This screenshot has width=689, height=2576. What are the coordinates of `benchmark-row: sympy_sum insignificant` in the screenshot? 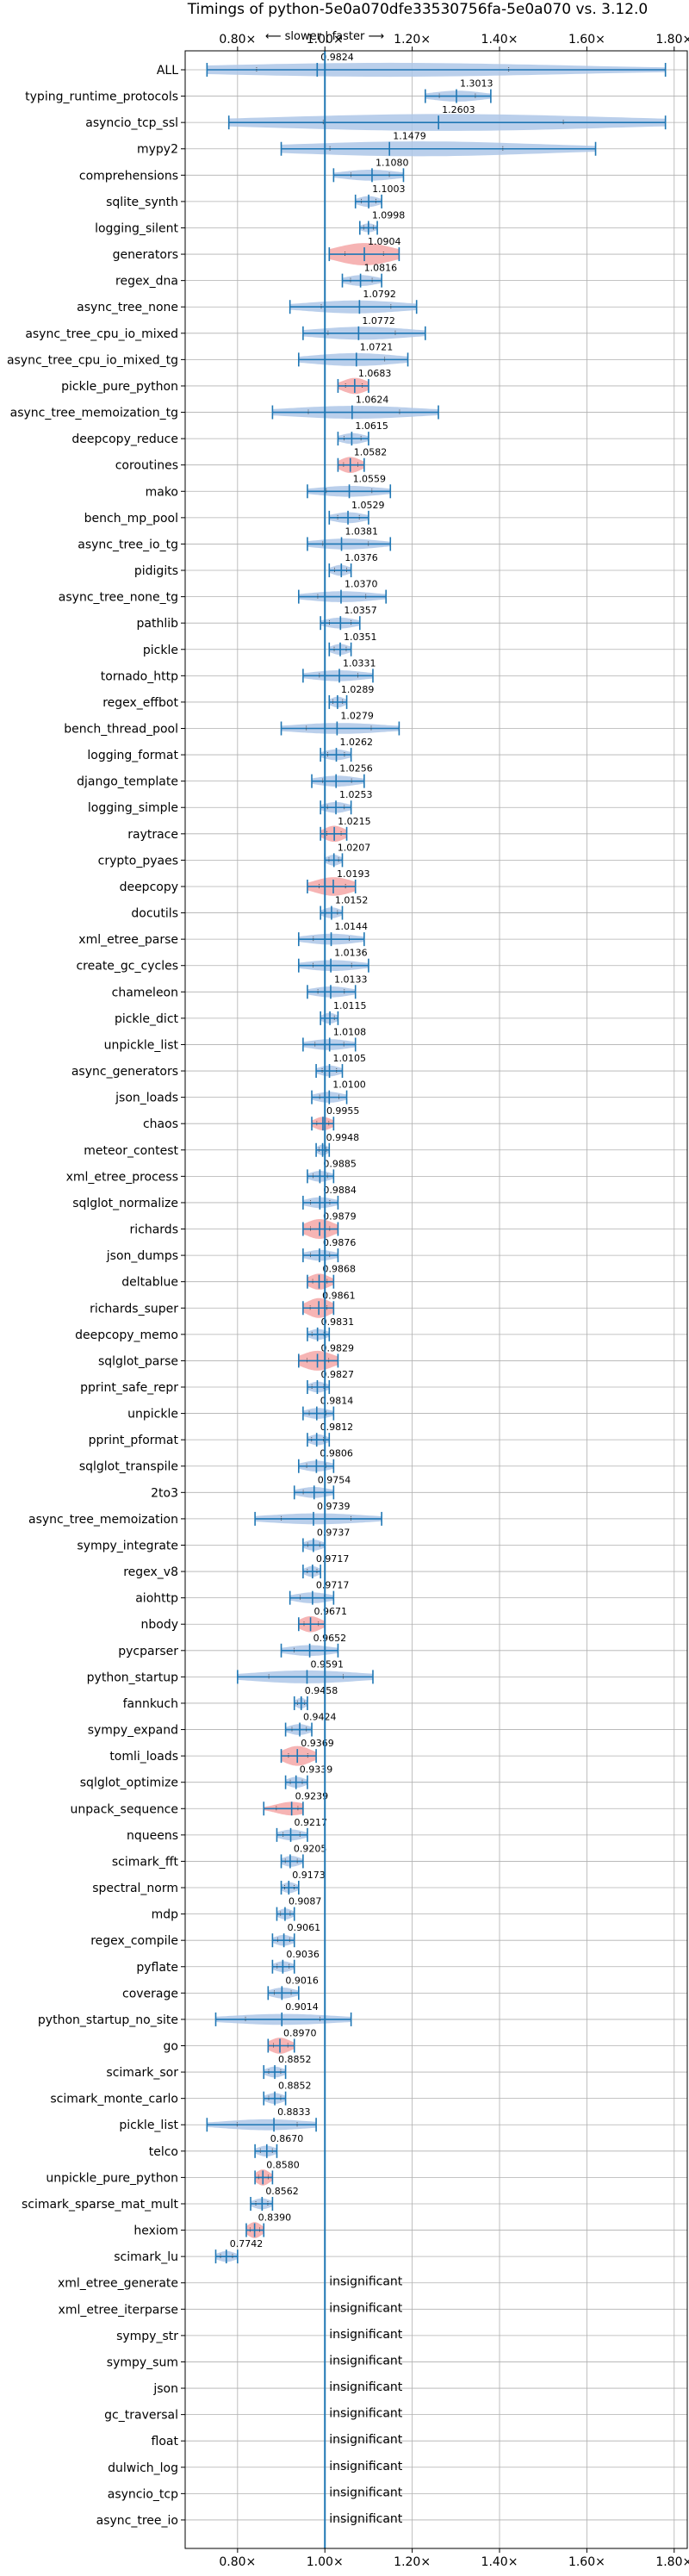 It's located at (397, 2361).